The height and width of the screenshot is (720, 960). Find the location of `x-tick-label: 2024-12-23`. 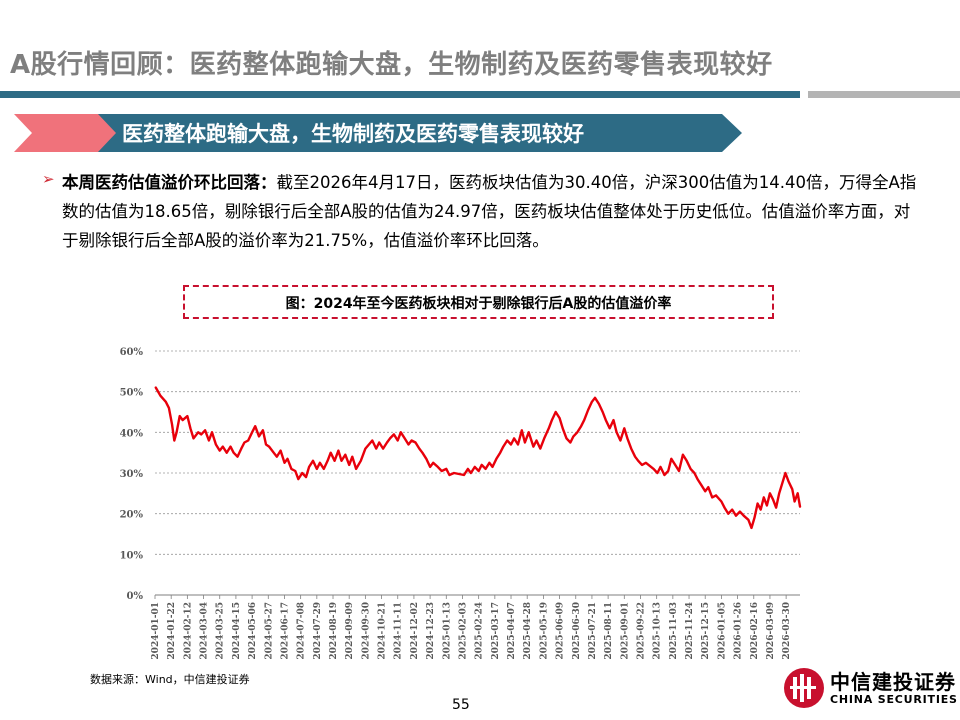

x-tick-label: 2024-12-23 is located at coordinates (431, 631).